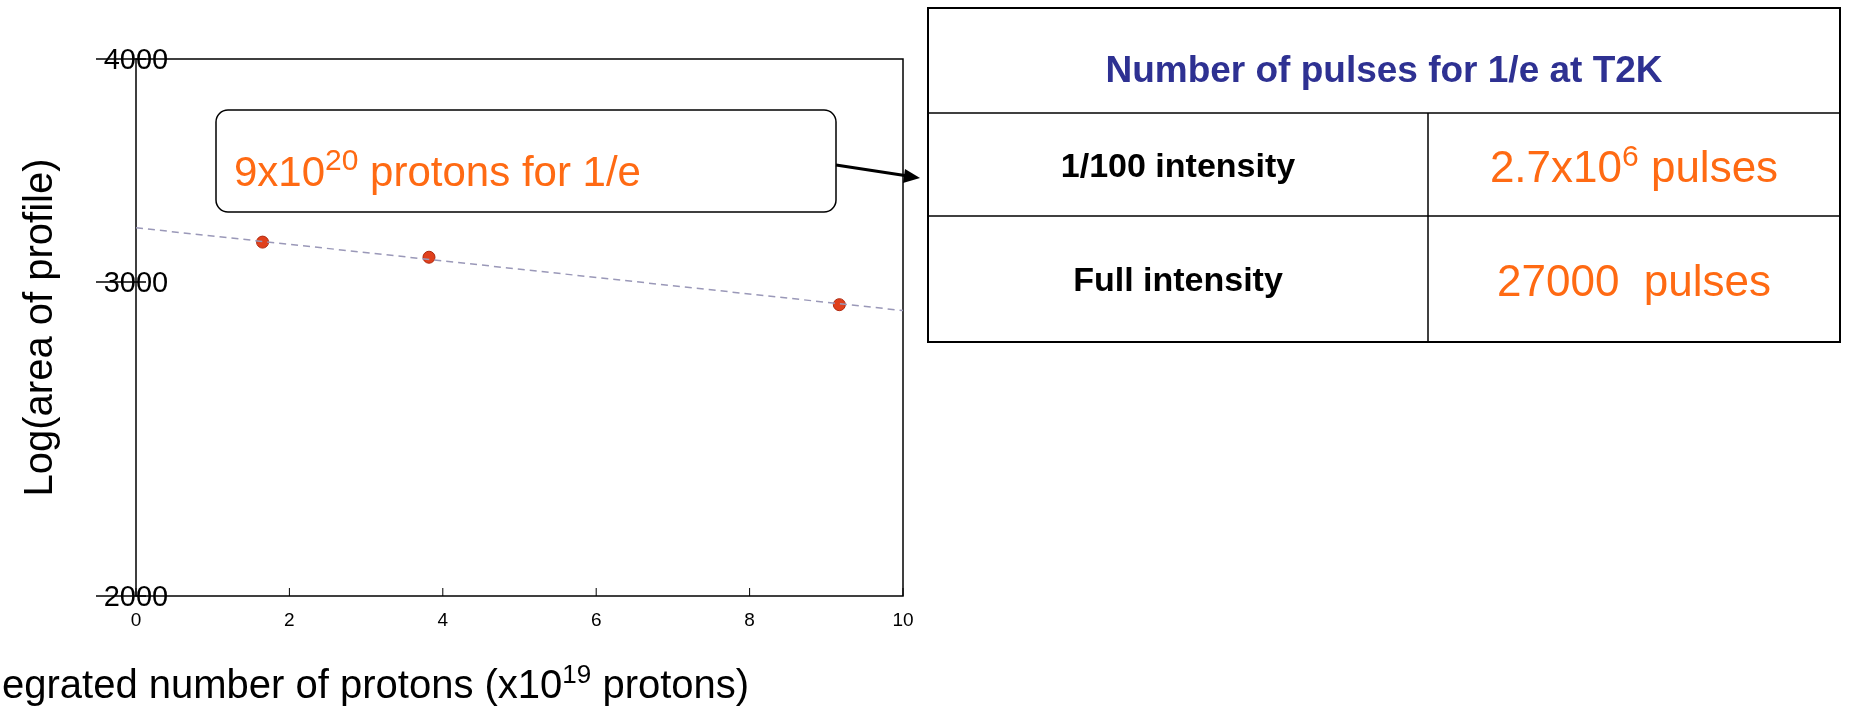 Image resolution: width=1850 pixels, height=713 pixels. What do you see at coordinates (38, 327) in the screenshot?
I see `y-axis-title: Log(area of profile)` at bounding box center [38, 327].